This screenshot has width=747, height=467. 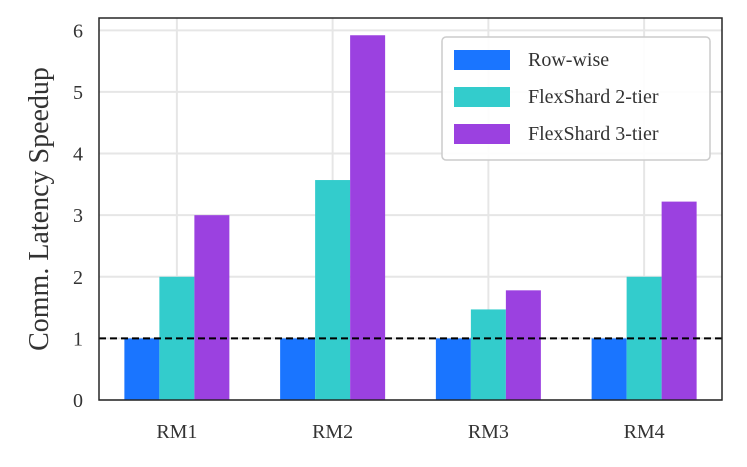 I want to click on legend-label: FlexShard 3-tier, so click(x=593, y=134).